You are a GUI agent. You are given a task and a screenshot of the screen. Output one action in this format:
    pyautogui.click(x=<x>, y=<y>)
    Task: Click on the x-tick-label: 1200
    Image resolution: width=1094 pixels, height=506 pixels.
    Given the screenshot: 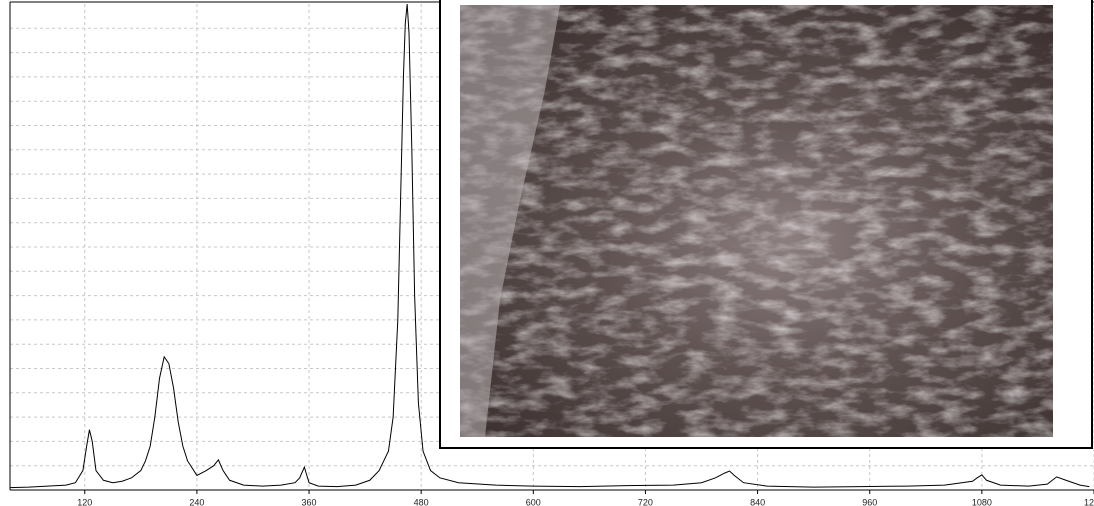 What is the action you would take?
    pyautogui.click(x=1089, y=501)
    